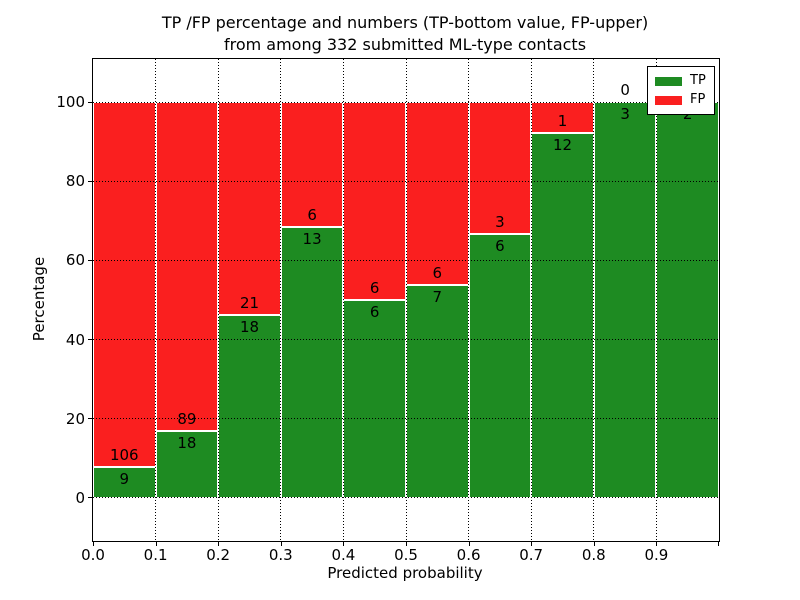 The height and width of the screenshot is (600, 800). Describe the element at coordinates (562, 120) in the screenshot. I see `fp-count-label: 1` at that location.